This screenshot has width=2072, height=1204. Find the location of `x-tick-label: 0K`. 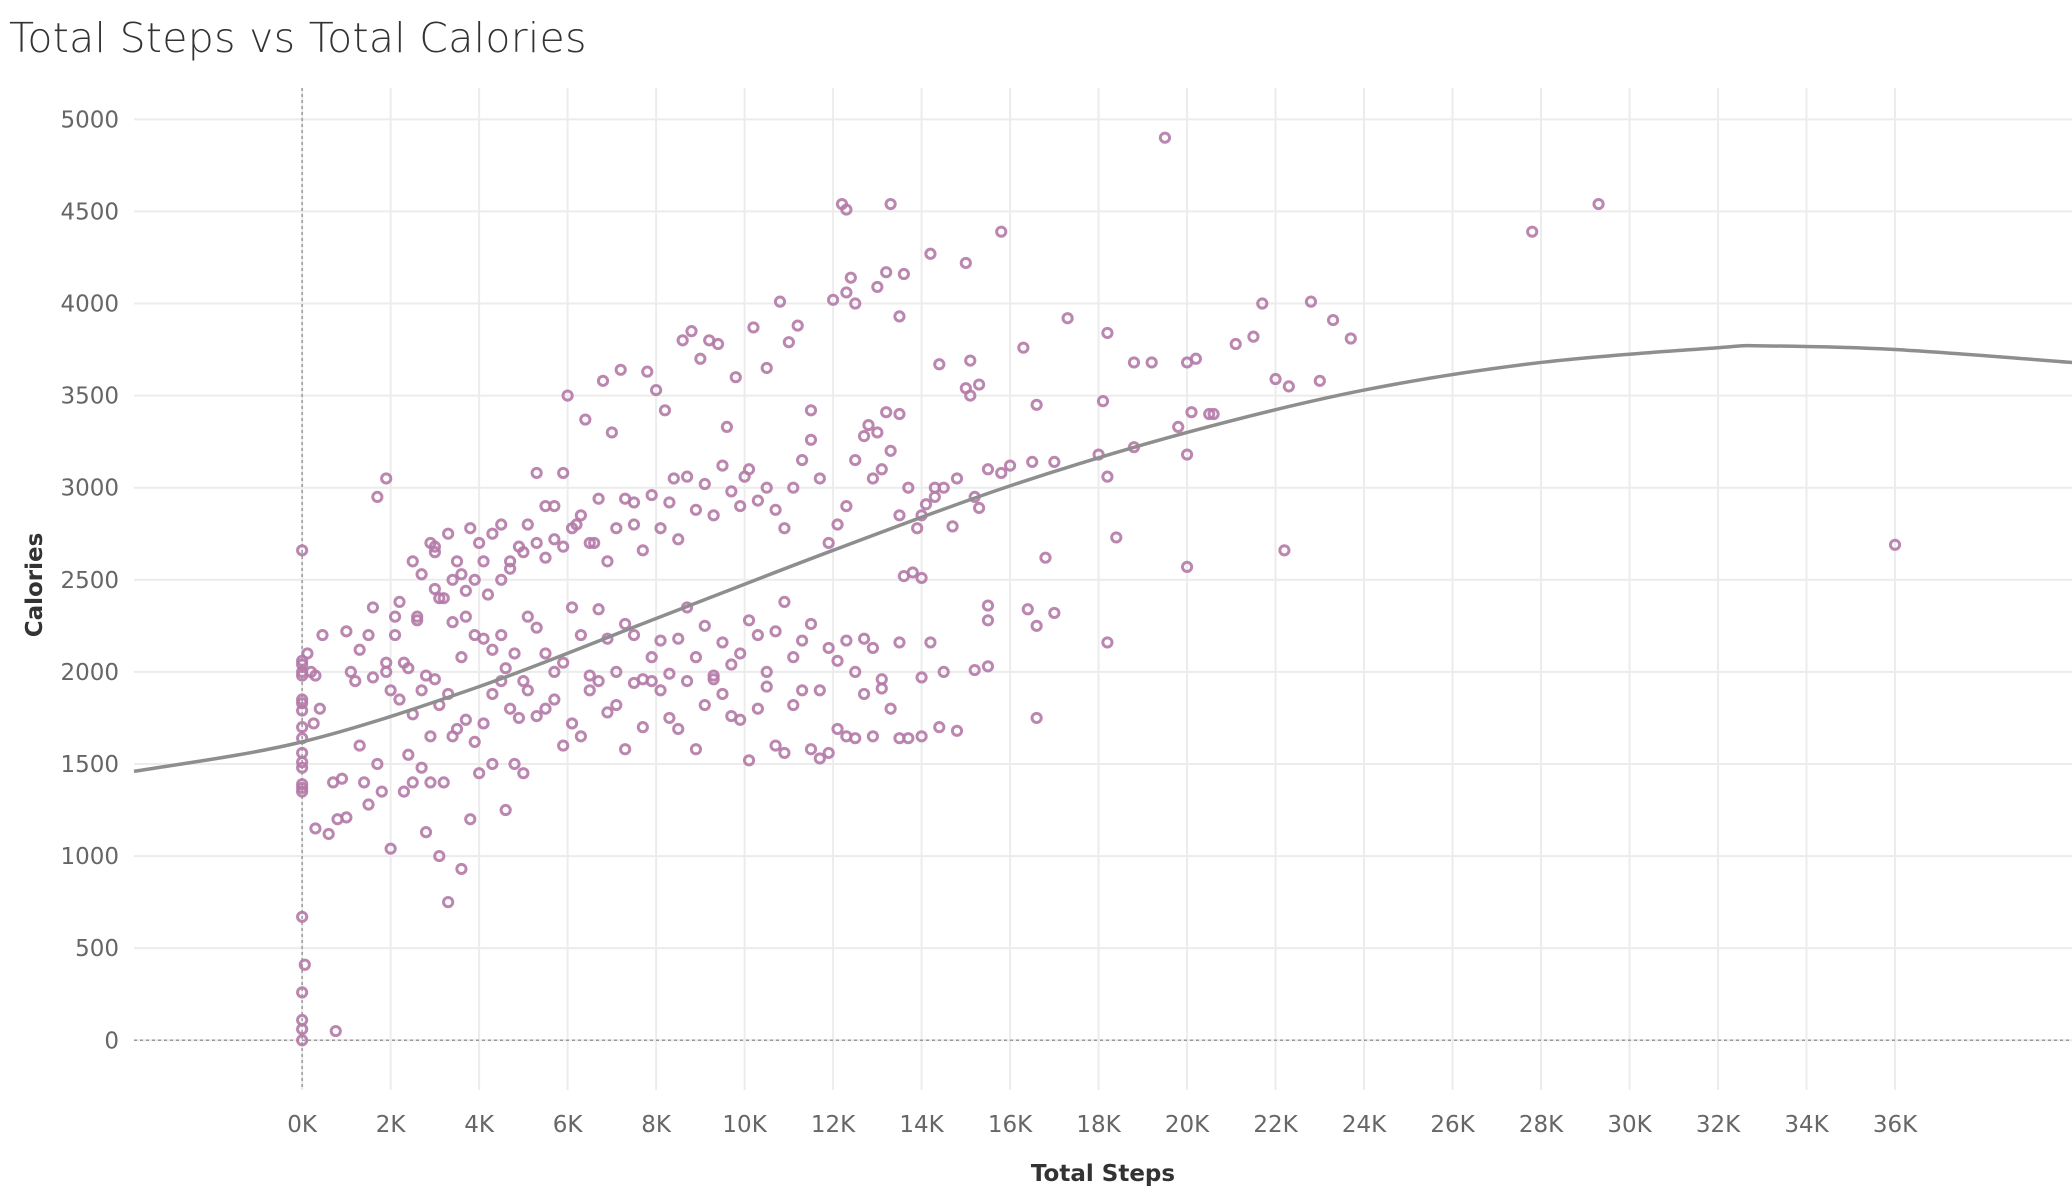

x-tick-label: 0K is located at coordinates (302, 1125).